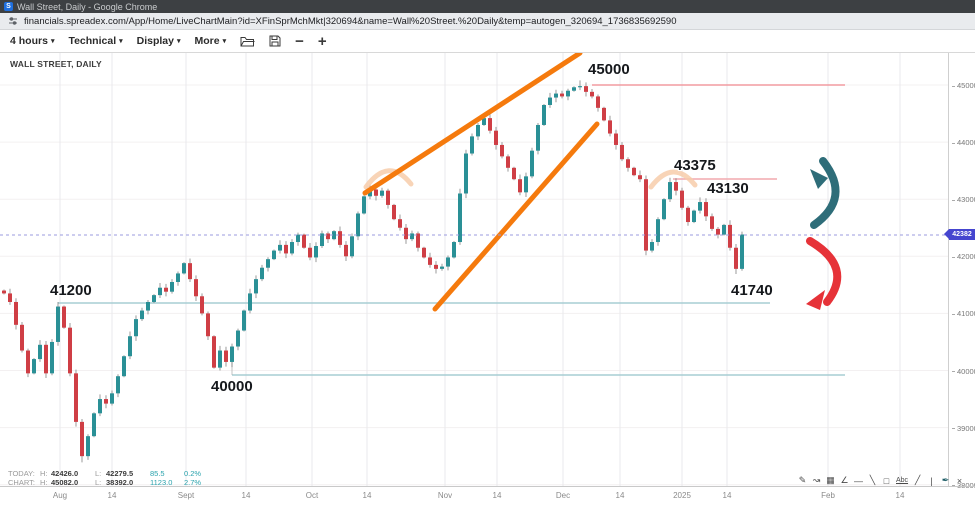 The image size is (975, 508). What do you see at coordinates (830, 480) in the screenshot?
I see `grid-tool-icon: ▦` at bounding box center [830, 480].